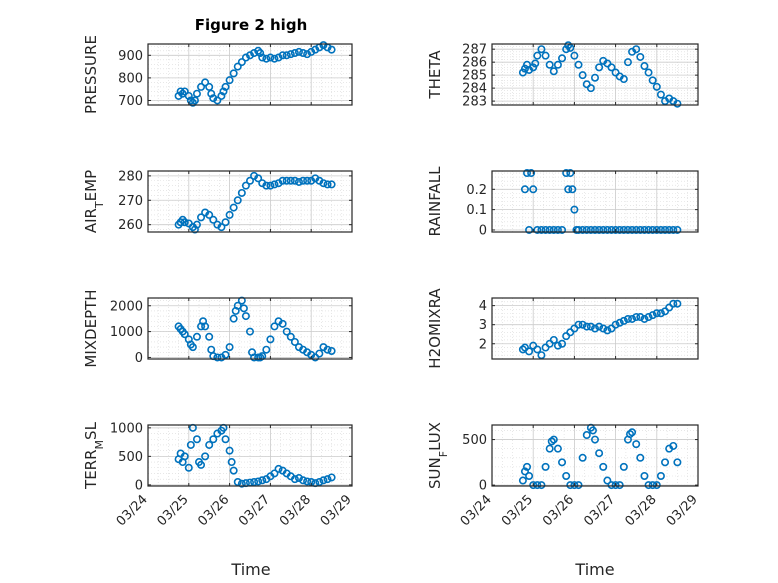  Describe the element at coordinates (435, 436) in the screenshot. I see `y-axis-label-sun-flux-part: LUX` at that location.